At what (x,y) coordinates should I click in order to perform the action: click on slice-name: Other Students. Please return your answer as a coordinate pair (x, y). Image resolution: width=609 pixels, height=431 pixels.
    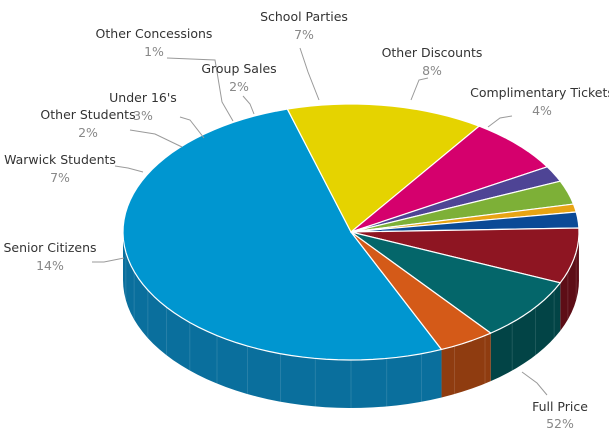
    Looking at the image, I should click on (87, 114).